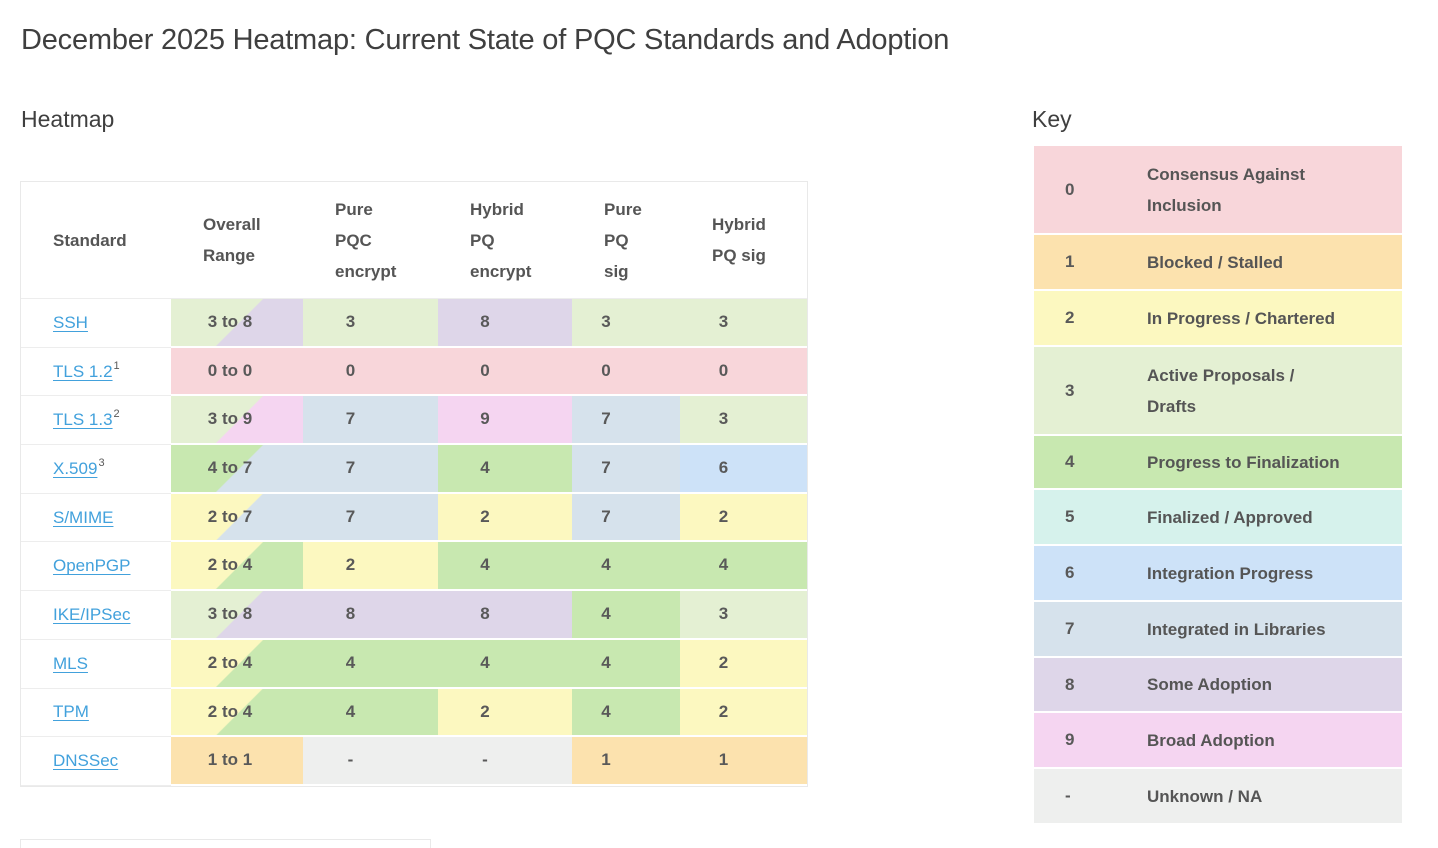 This screenshot has width=1438, height=848. I want to click on key-value-cell: 1, so click(1090, 262).